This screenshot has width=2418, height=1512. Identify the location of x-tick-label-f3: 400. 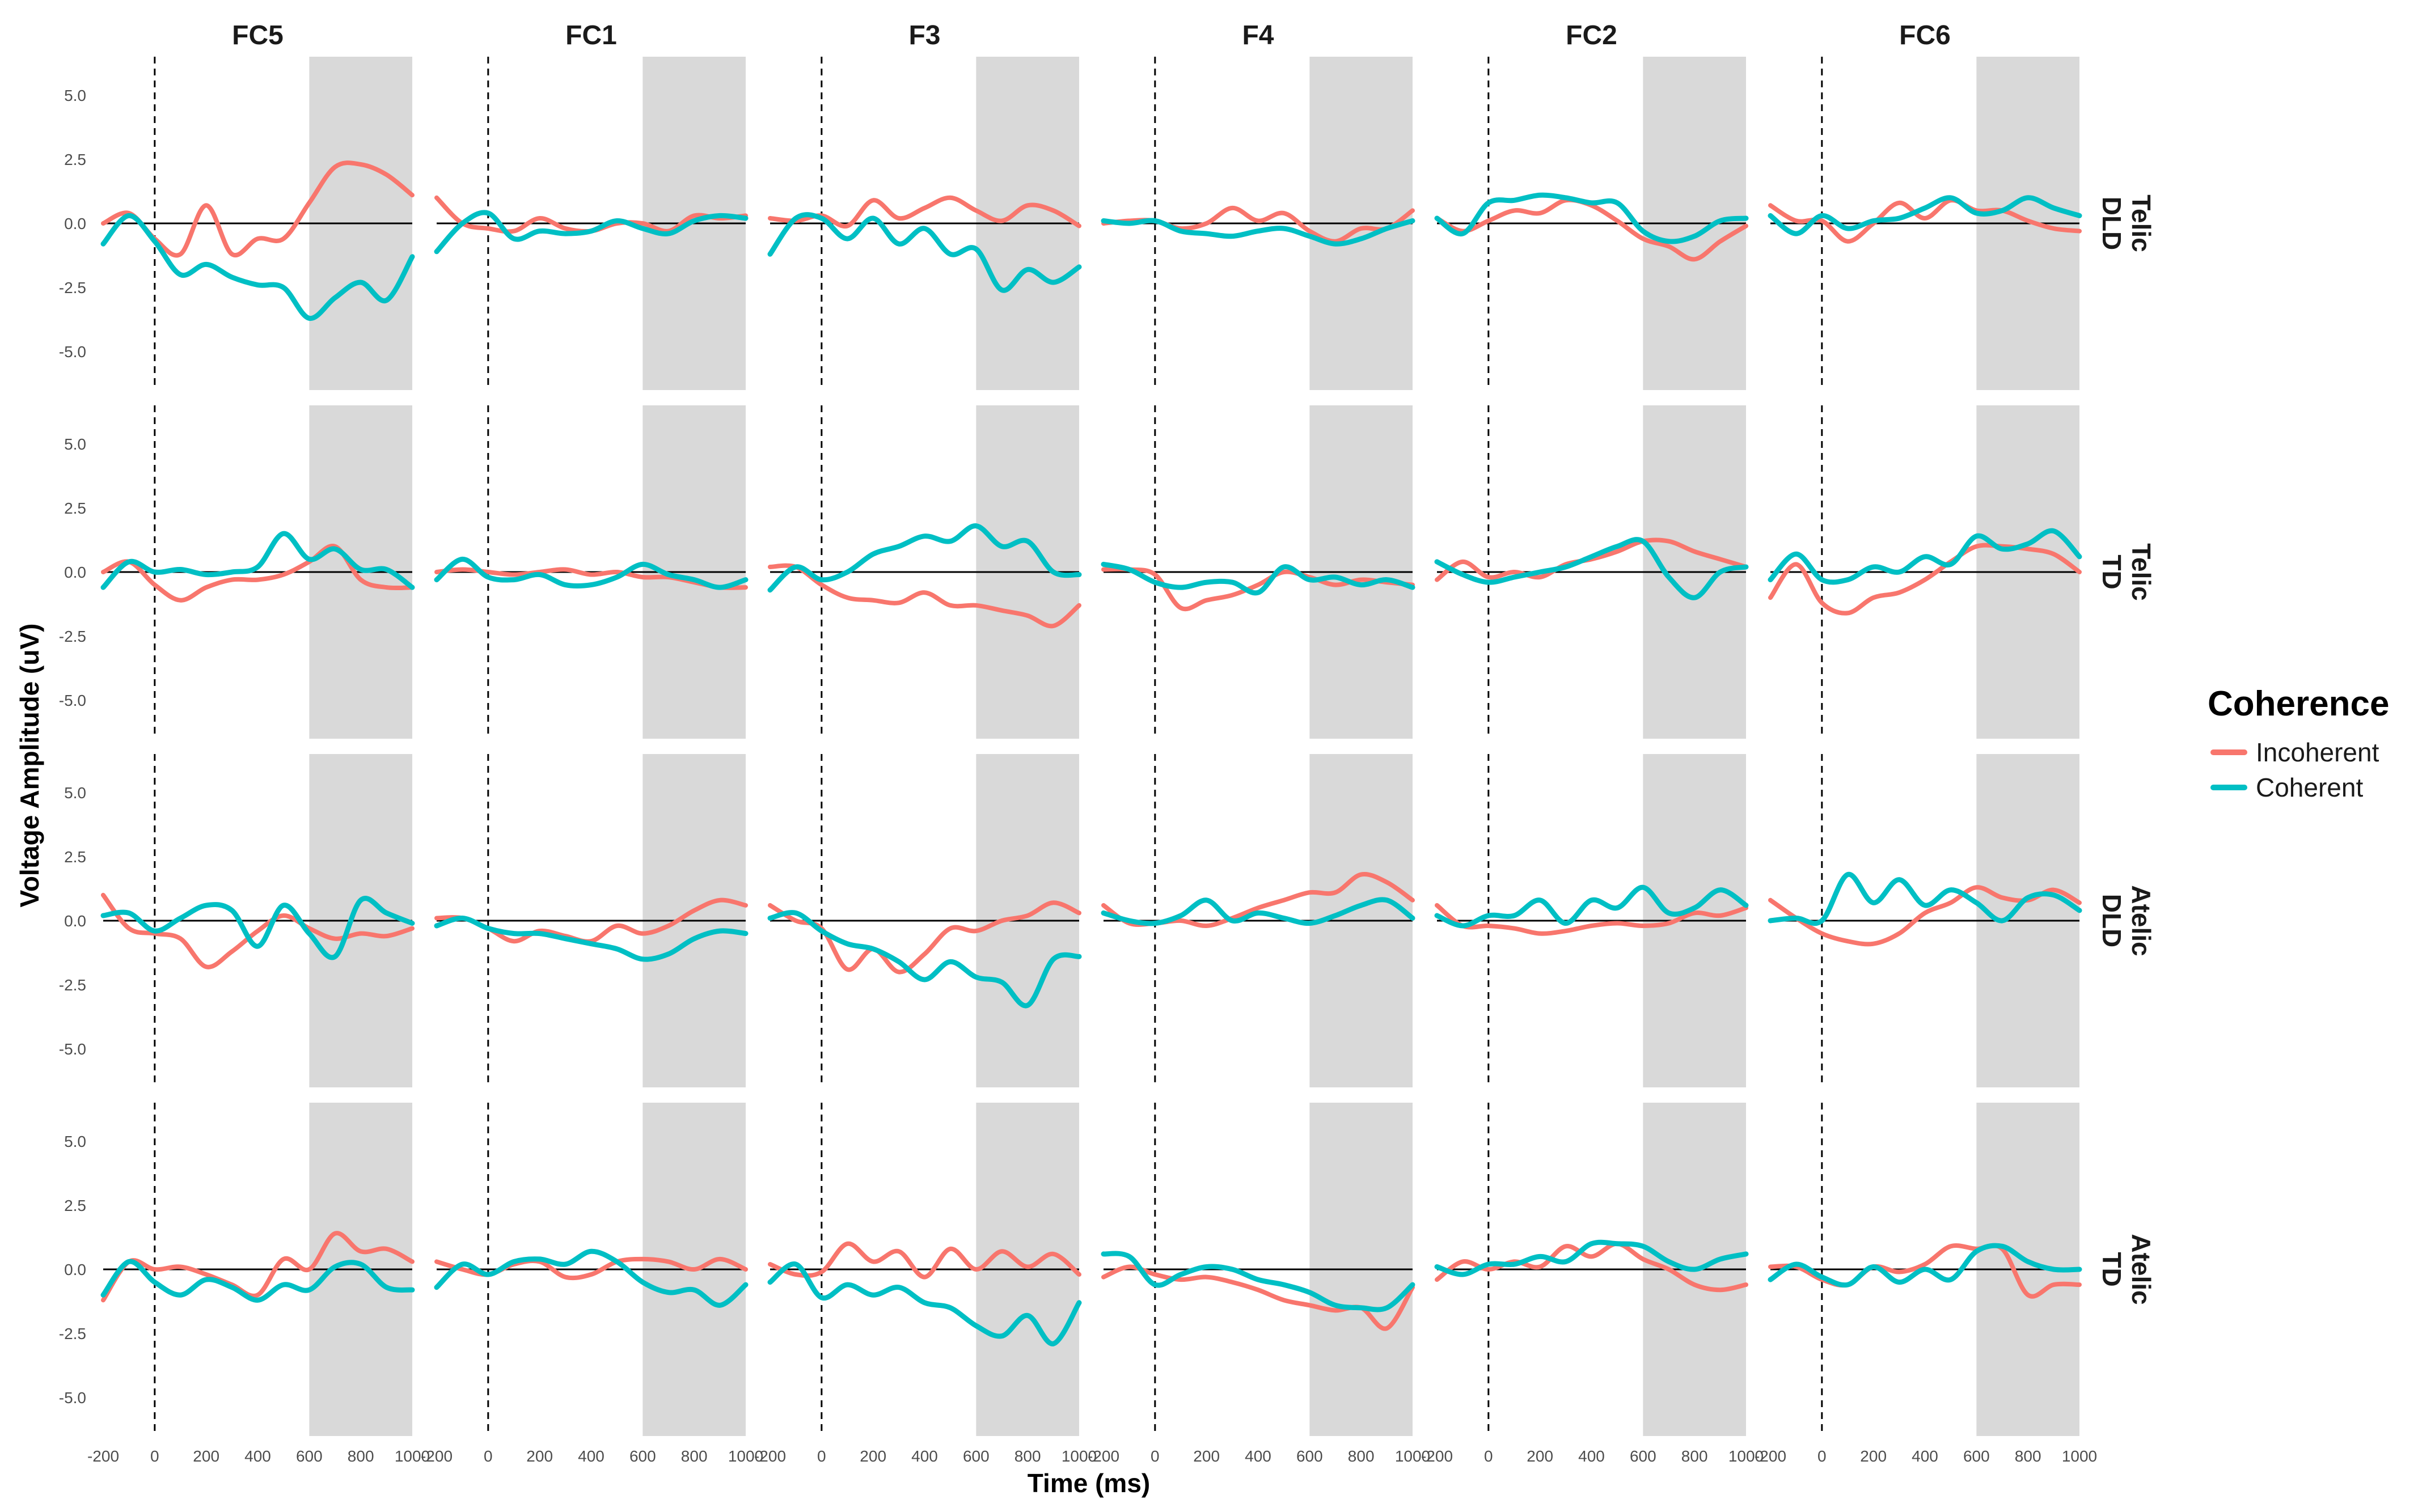
(924, 1456).